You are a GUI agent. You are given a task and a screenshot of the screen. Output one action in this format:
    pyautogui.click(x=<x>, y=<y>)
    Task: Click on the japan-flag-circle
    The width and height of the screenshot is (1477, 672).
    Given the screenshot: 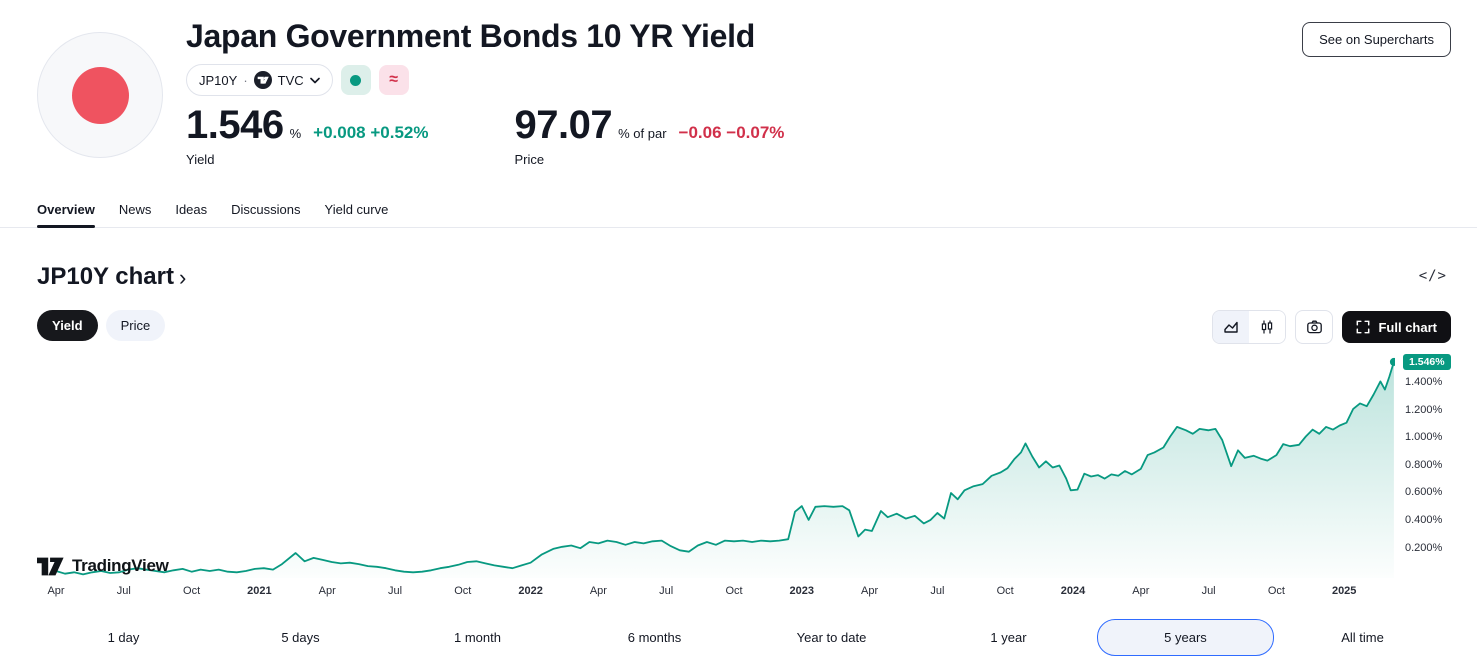 What is the action you would take?
    pyautogui.click(x=100, y=95)
    